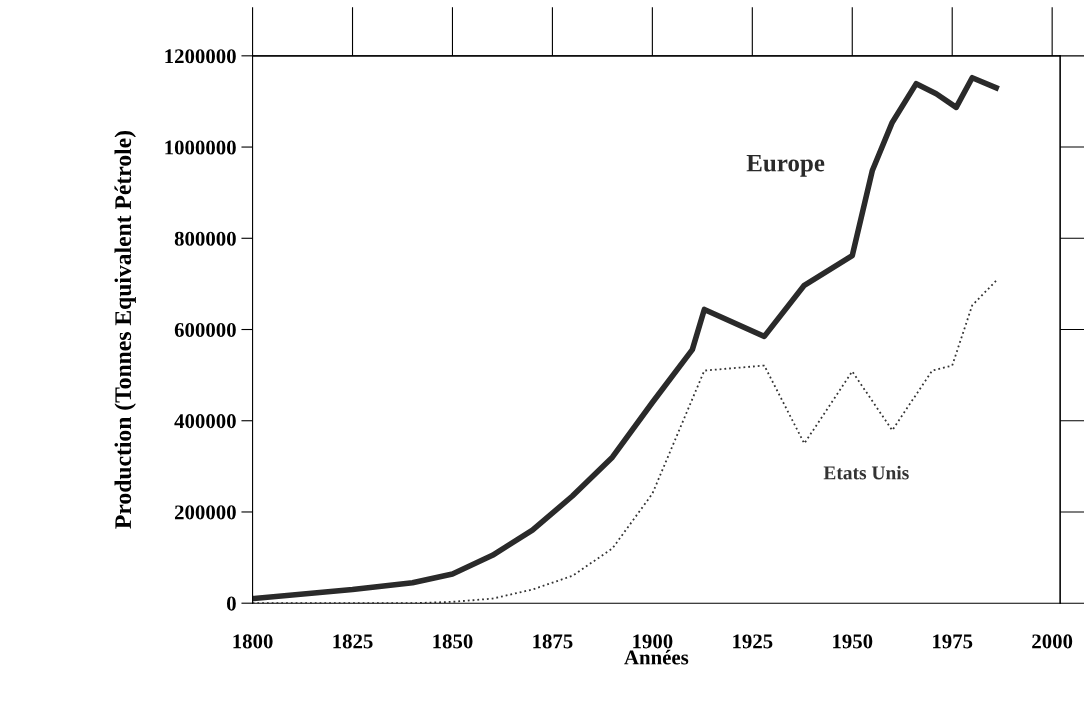 The image size is (1084, 725). I want to click on x-tick-label: 1925, so click(753, 641).